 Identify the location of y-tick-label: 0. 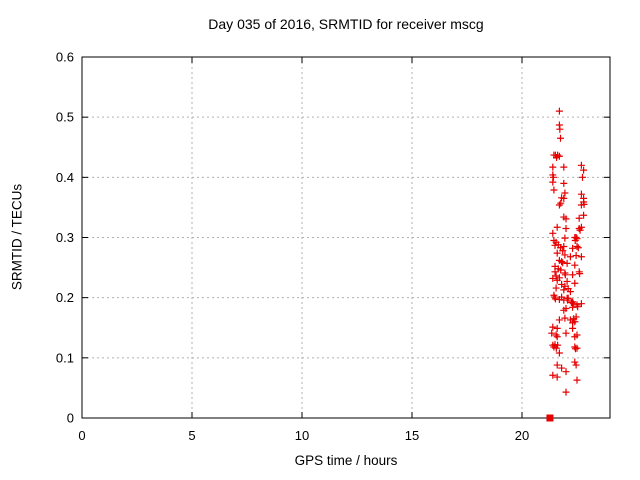
(70, 418).